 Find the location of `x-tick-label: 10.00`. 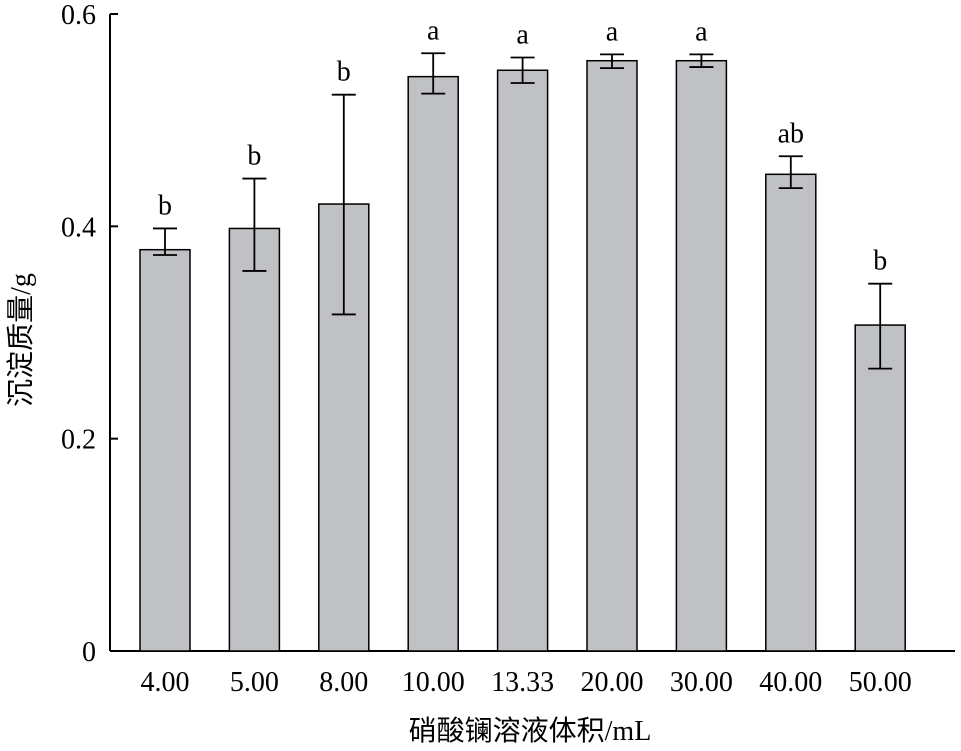

x-tick-label: 10.00 is located at coordinates (433, 682).